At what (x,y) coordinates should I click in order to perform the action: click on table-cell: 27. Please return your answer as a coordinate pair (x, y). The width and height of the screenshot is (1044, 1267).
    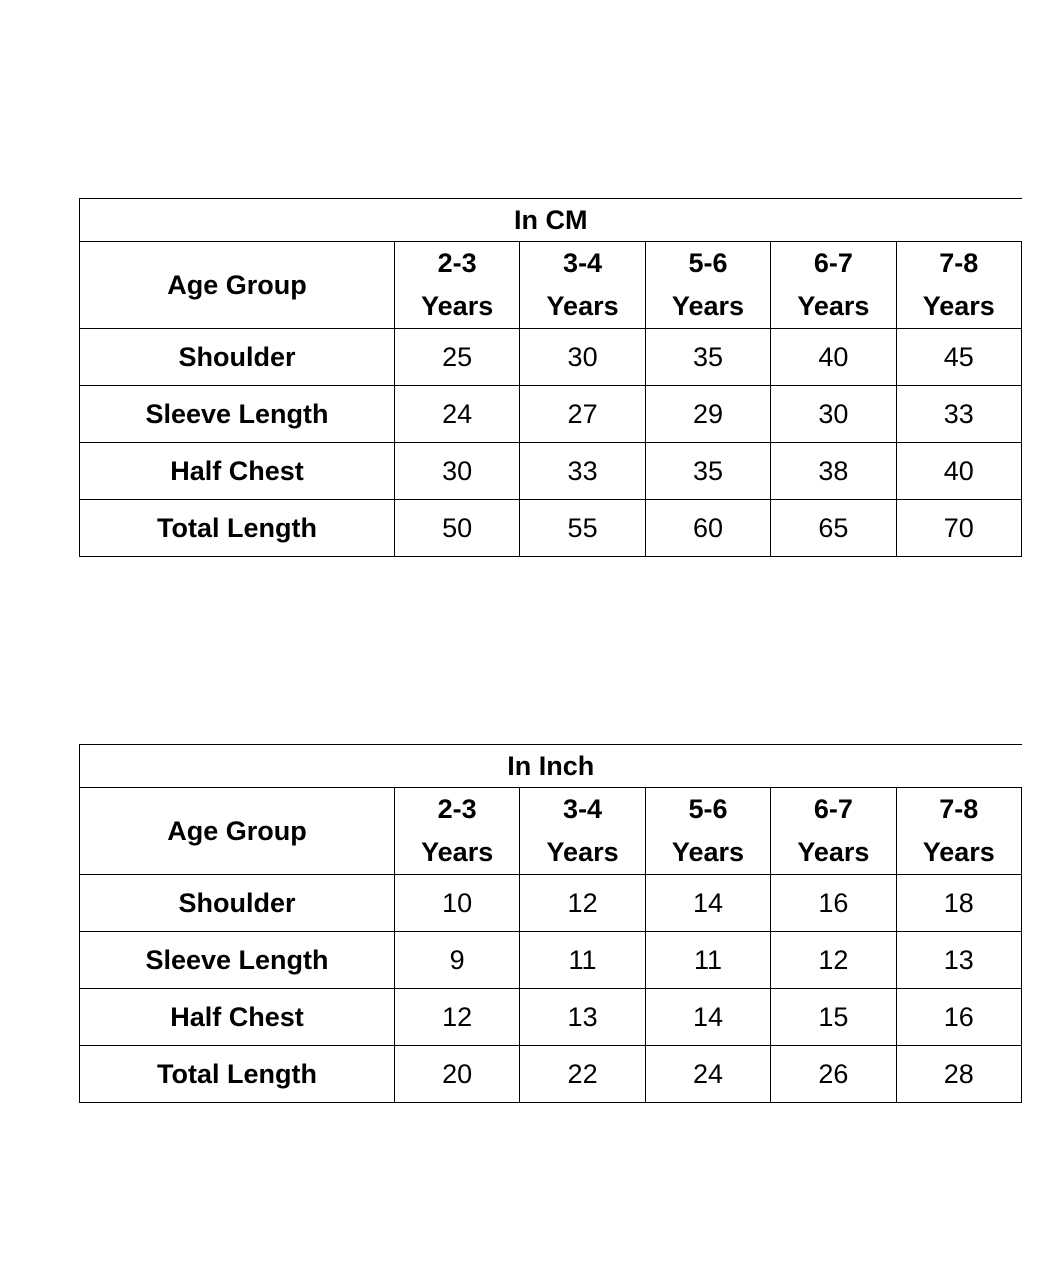
    Looking at the image, I should click on (582, 414).